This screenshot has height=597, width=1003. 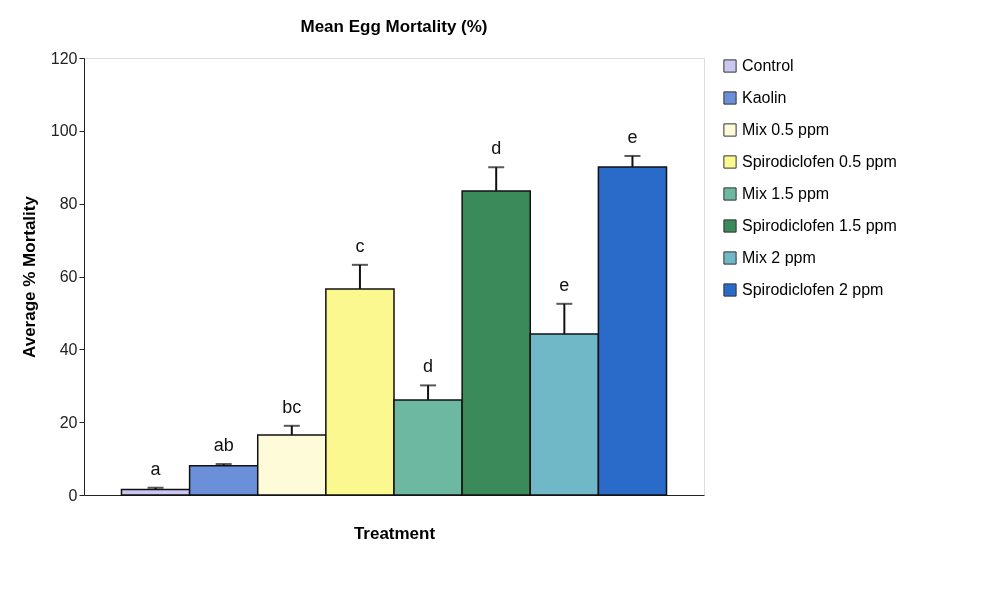 I want to click on annotation: bc, so click(x=292, y=406).